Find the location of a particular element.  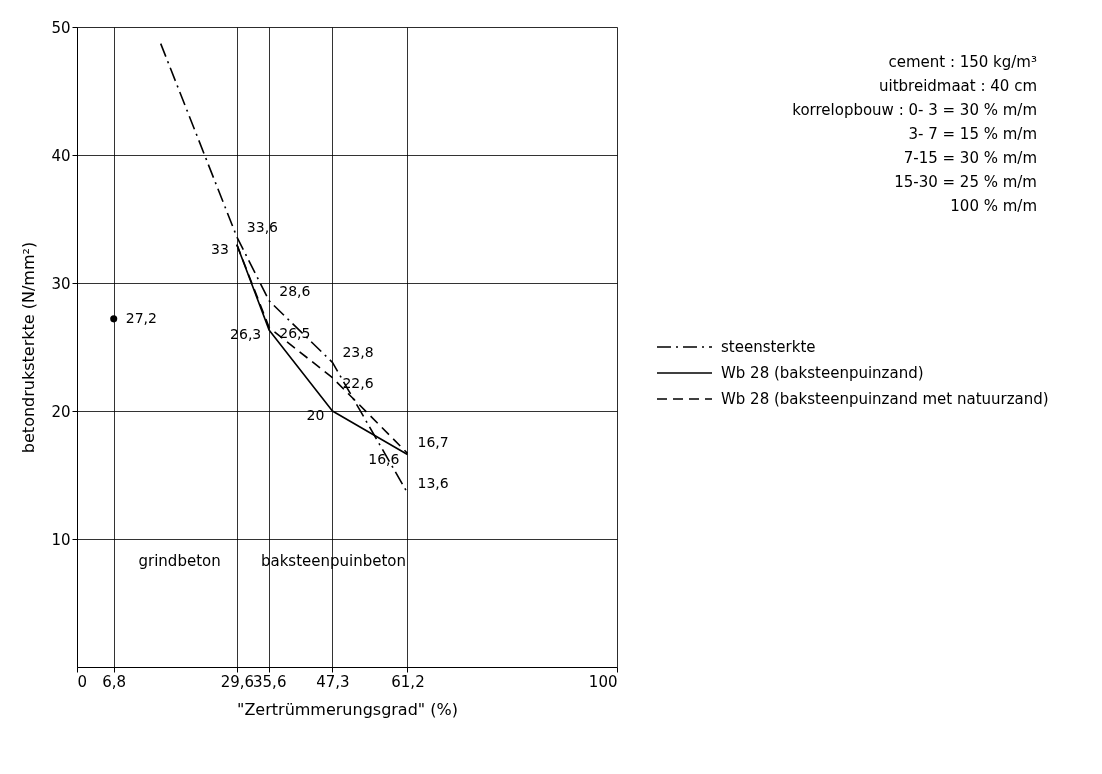

data-label: 23,8 is located at coordinates (358, 352).